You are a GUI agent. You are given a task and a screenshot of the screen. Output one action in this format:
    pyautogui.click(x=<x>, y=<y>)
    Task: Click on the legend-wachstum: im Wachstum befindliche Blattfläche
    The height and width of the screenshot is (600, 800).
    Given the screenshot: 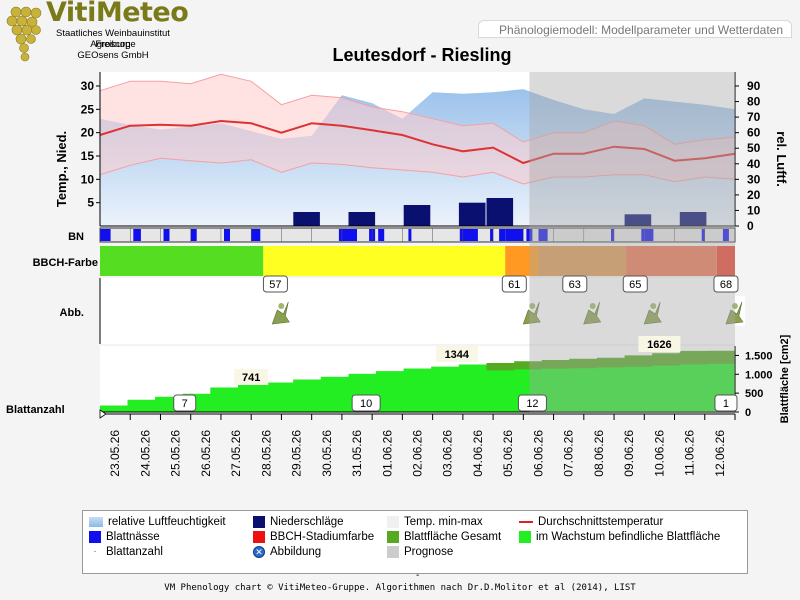 What is the action you would take?
    pyautogui.click(x=619, y=537)
    